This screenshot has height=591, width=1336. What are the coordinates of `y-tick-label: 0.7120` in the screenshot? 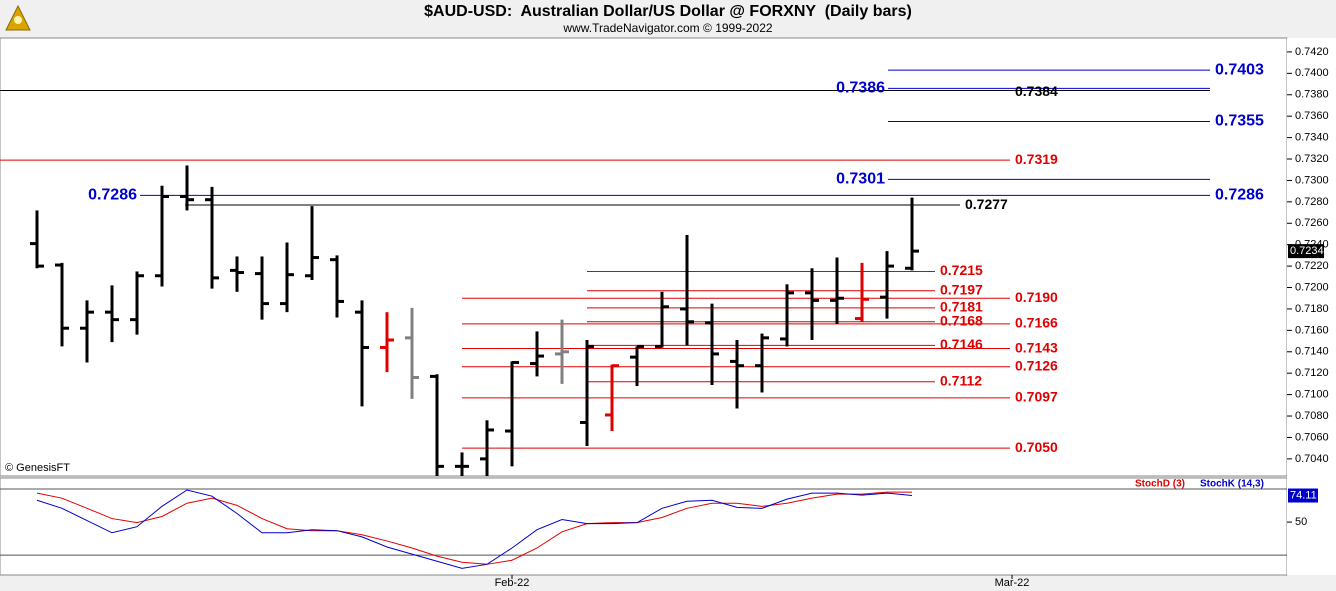 It's located at (1312, 373).